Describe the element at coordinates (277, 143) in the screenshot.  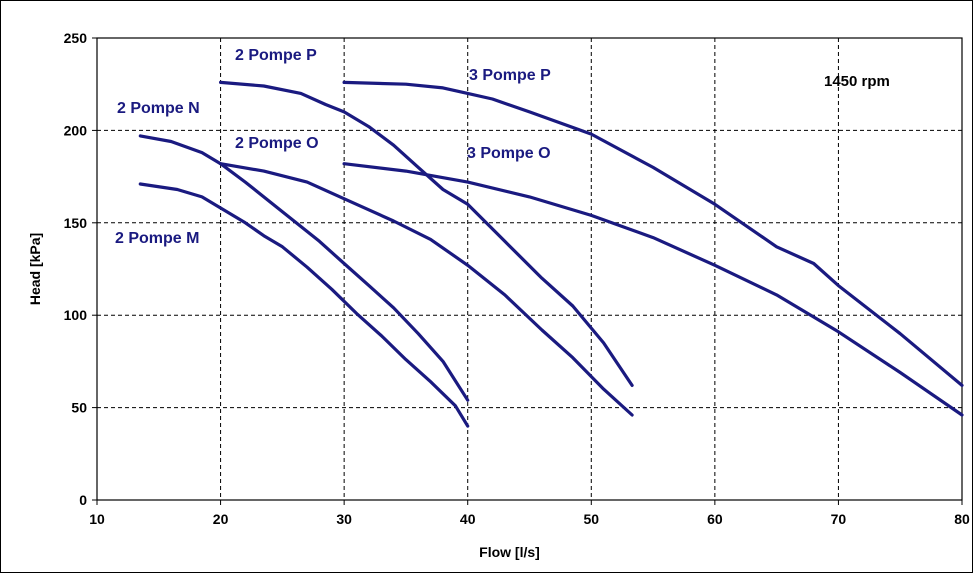
I see `curve-label-2-pompe-o: 2 Pompe O` at that location.